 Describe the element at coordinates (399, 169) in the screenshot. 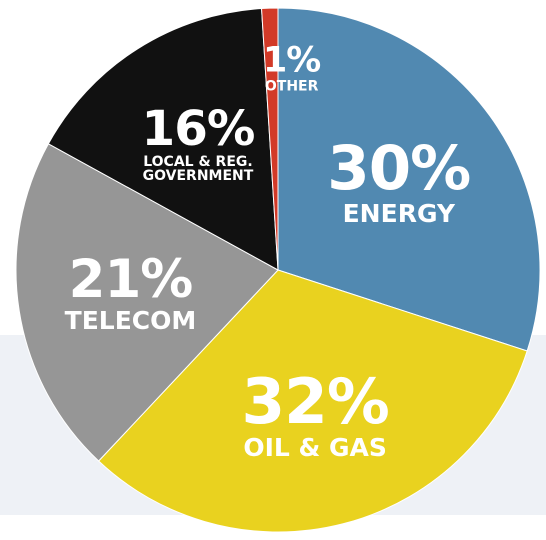

I see `percent-label: 30%` at that location.